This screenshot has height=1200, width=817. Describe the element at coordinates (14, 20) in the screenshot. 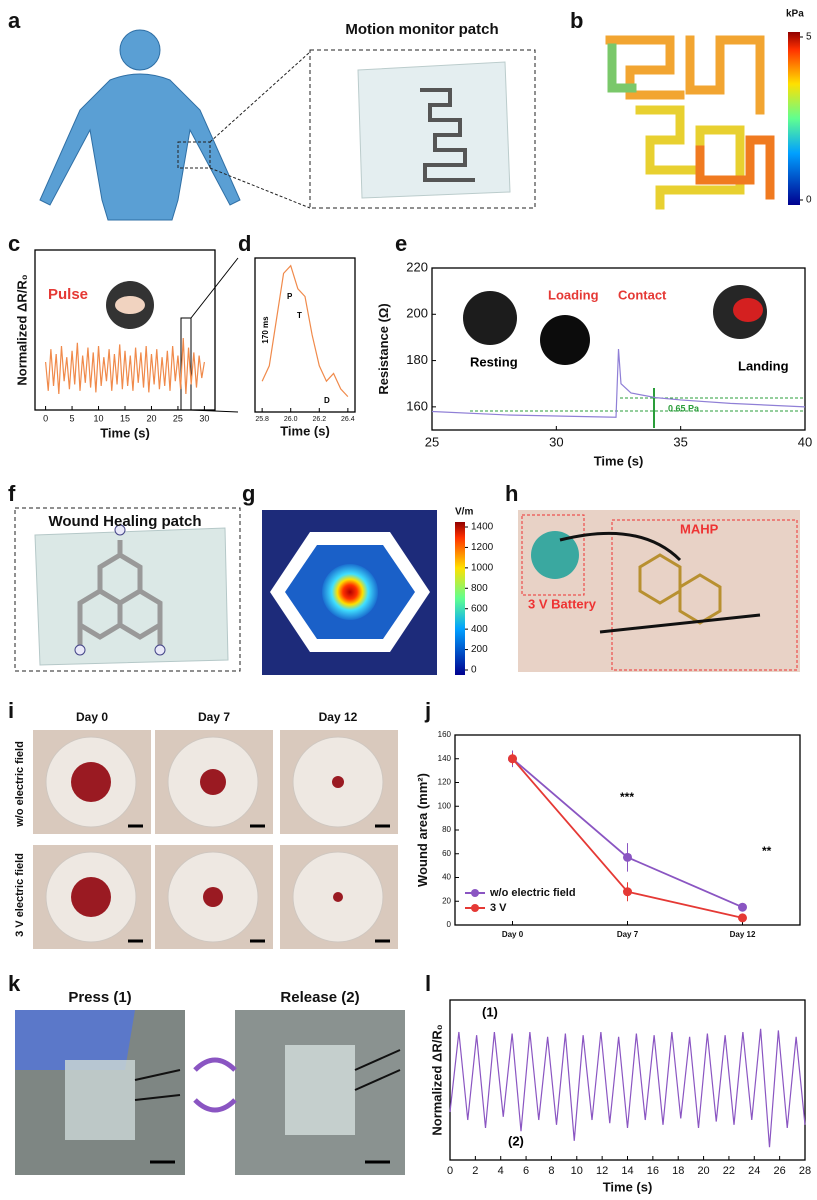

I see `panel-label: a` at that location.